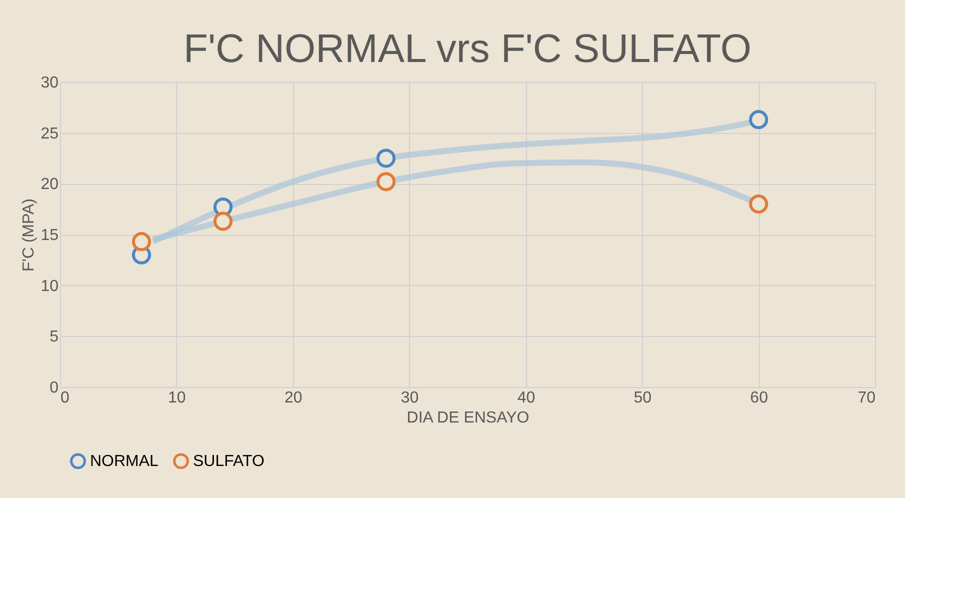  What do you see at coordinates (29, 235) in the screenshot?
I see `y-axis-title: F'C (MPA)` at bounding box center [29, 235].